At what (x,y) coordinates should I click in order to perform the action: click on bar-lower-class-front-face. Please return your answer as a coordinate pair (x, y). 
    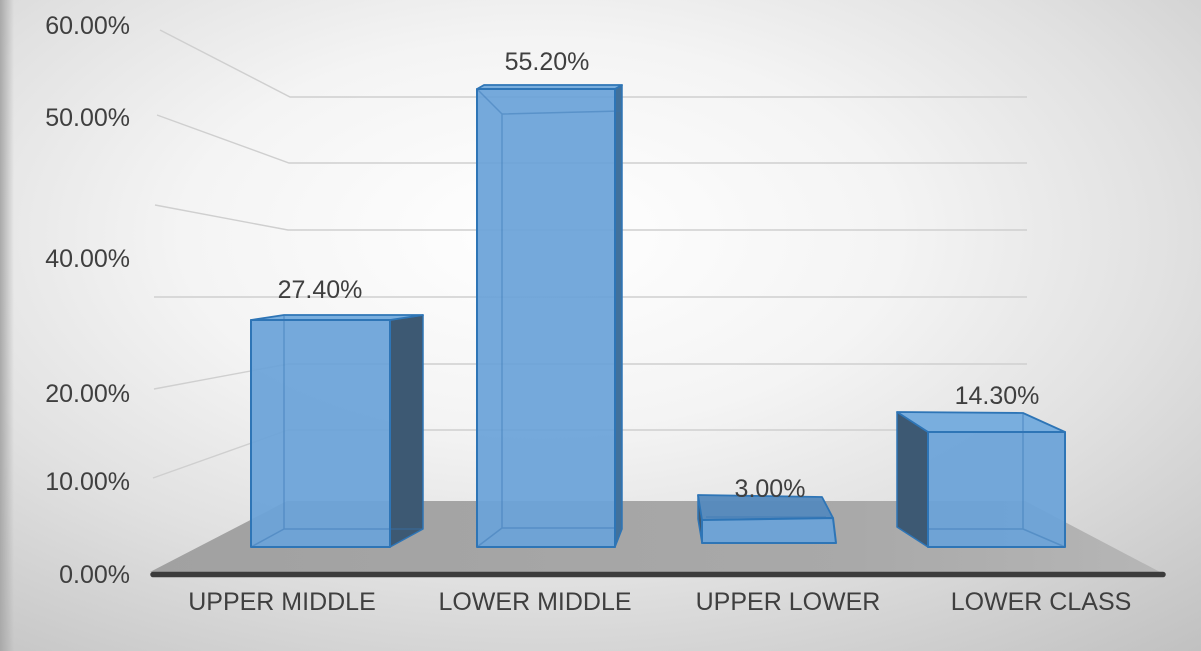
    Looking at the image, I should click on (996, 489).